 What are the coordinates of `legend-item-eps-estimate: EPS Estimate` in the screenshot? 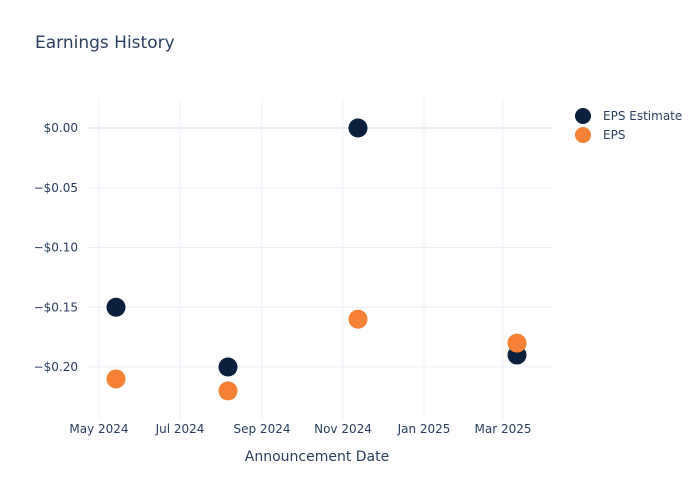 It's located at (628, 115).